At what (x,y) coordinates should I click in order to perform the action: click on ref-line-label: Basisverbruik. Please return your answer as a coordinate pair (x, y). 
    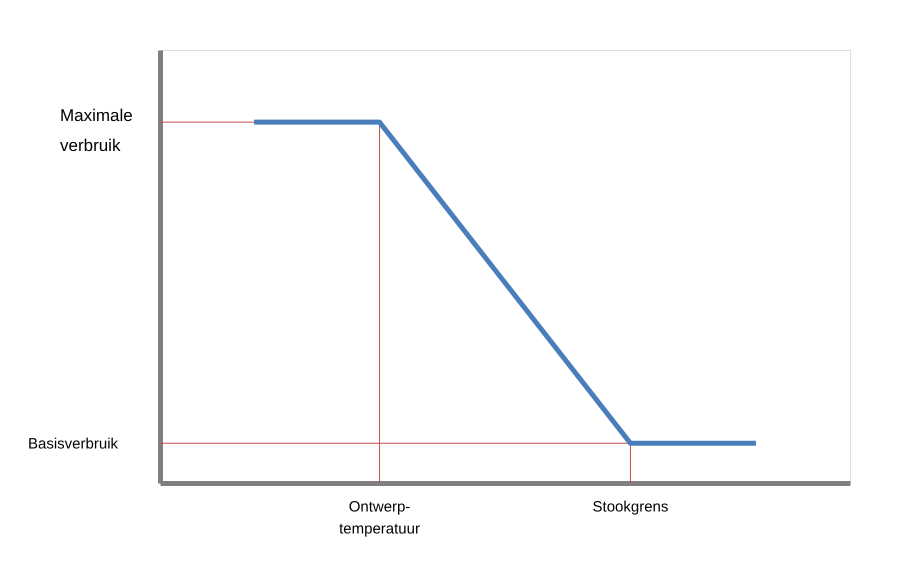
    Looking at the image, I should click on (73, 443).